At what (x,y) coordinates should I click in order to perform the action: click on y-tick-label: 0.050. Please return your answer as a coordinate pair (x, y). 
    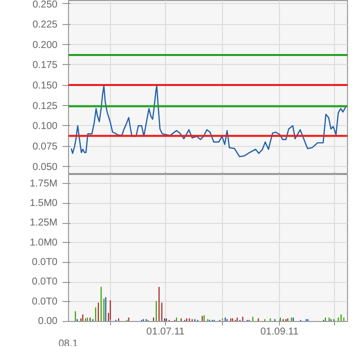
    Looking at the image, I should click on (45, 167).